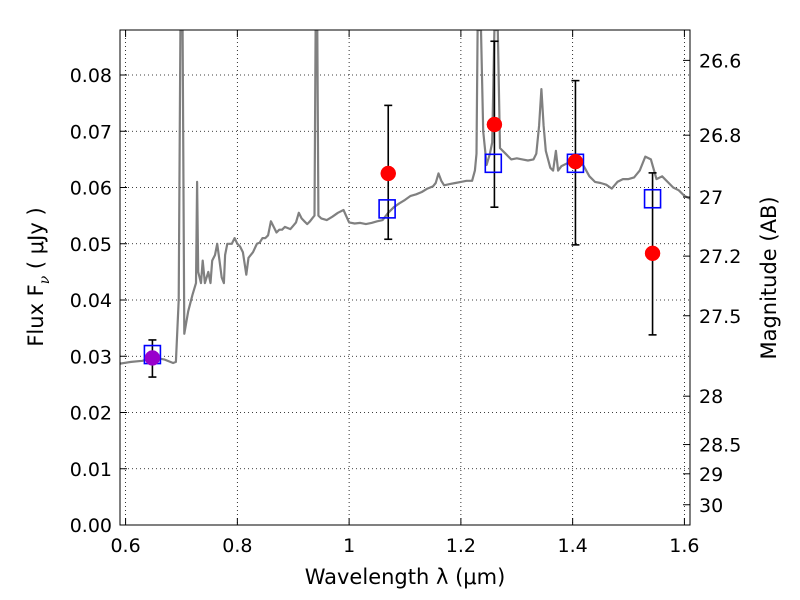 Image resolution: width=800 pixels, height=600 pixels. Describe the element at coordinates (36, 241) in the screenshot. I see `y-axis-label-units: ( μJy )` at that location.